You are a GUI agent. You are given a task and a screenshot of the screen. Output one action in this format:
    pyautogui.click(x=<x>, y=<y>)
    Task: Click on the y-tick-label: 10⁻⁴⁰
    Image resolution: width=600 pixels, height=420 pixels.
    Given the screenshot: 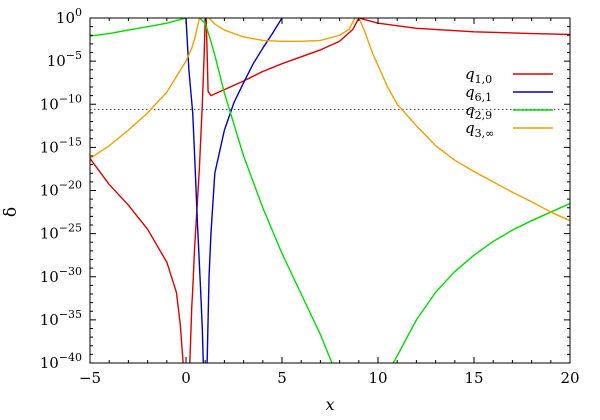 What is the action you would take?
    pyautogui.click(x=61, y=361)
    